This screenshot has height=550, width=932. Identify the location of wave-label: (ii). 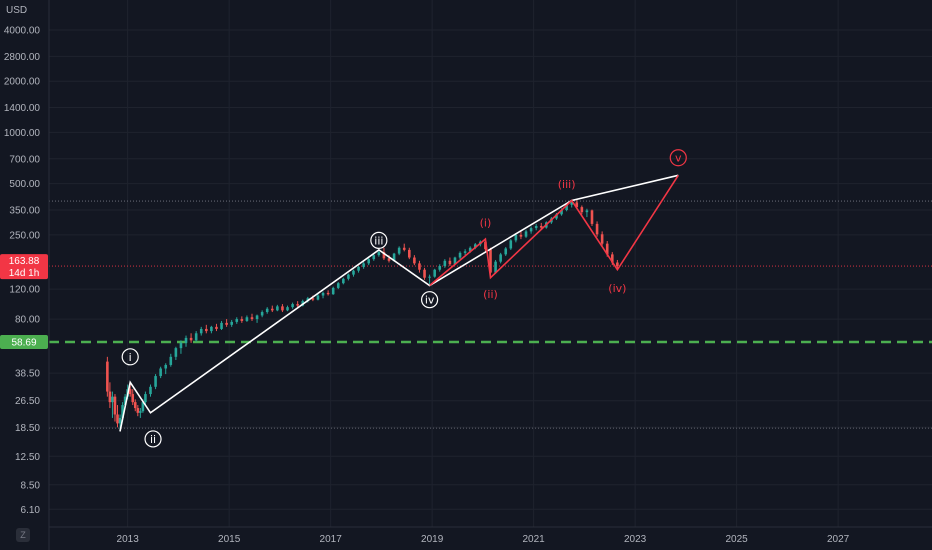
(490, 294).